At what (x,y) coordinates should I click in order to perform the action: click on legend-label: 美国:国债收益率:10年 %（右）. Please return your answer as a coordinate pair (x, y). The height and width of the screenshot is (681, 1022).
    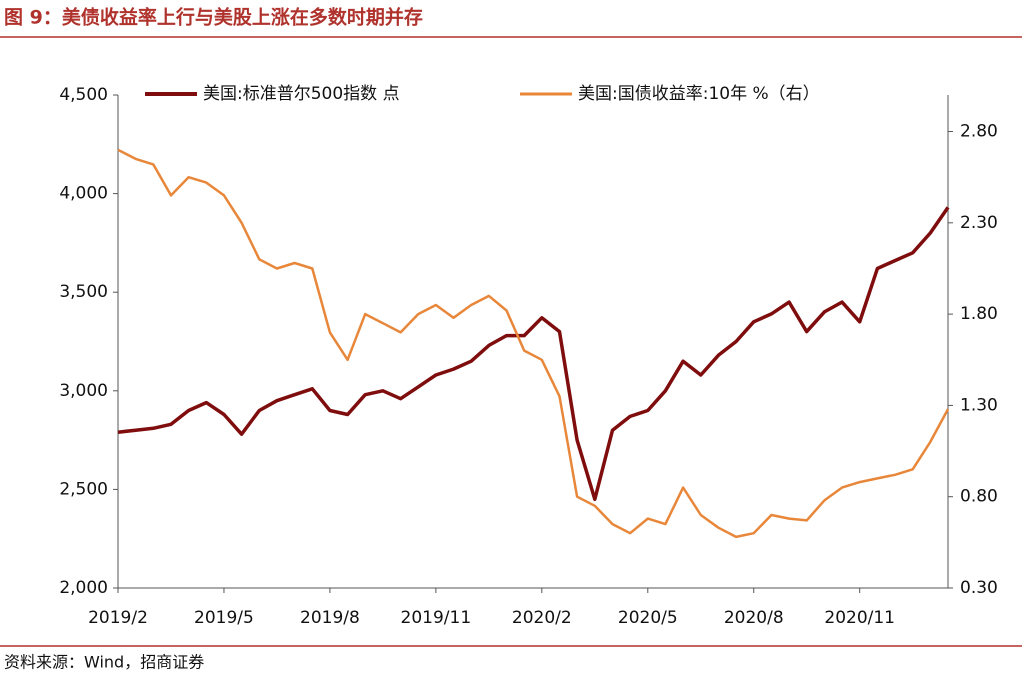
    Looking at the image, I should click on (699, 94).